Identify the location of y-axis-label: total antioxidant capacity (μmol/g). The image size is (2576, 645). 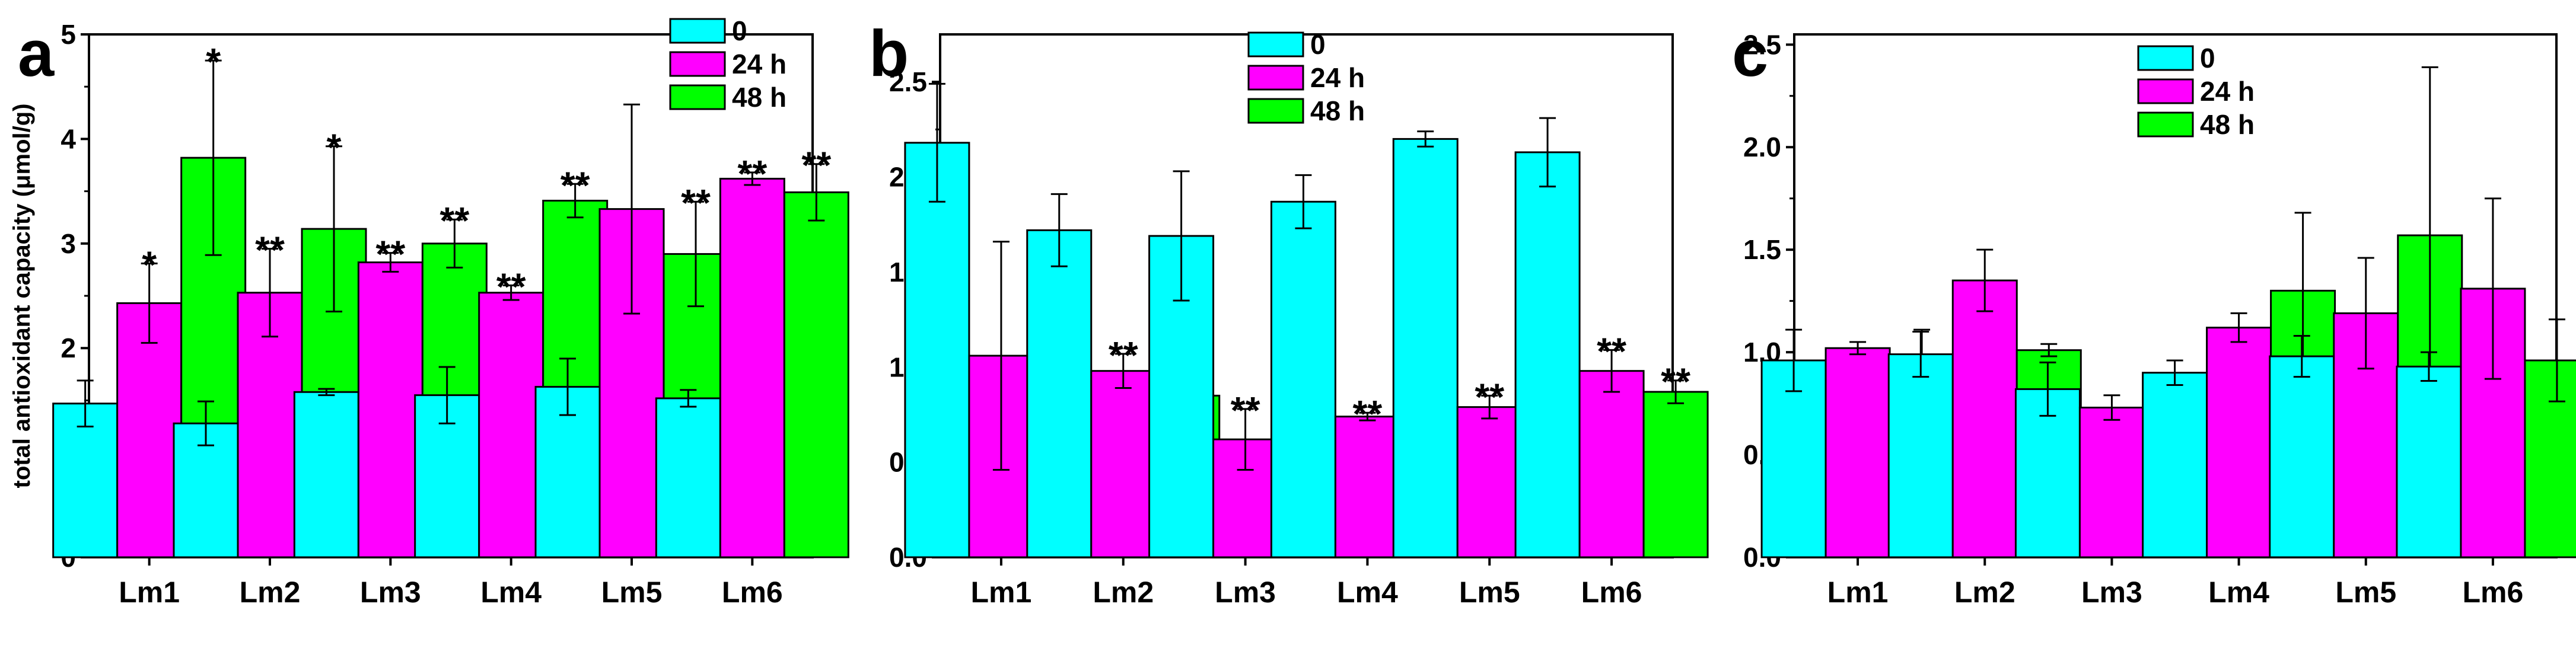
(22, 296).